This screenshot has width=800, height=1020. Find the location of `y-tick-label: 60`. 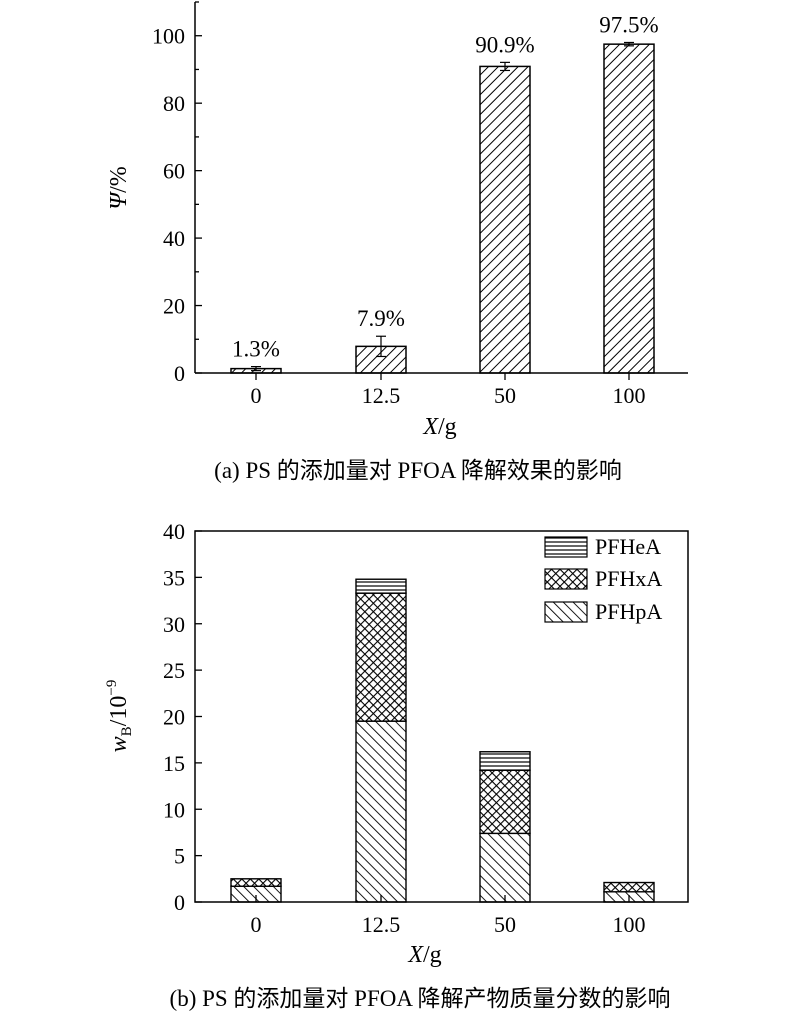

y-tick-label: 60 is located at coordinates (174, 171).